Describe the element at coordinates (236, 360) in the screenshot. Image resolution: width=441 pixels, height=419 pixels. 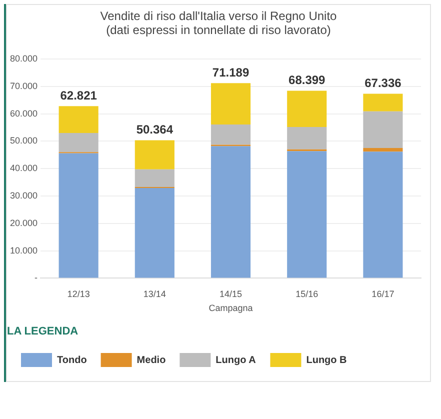
I see `legend-label: Lungo A` at that location.